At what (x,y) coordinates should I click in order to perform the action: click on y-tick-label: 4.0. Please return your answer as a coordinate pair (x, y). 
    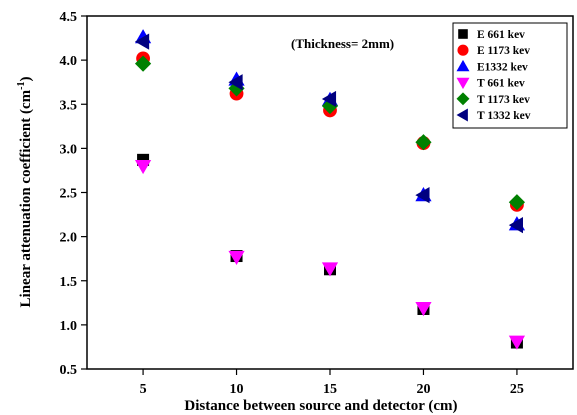
    Looking at the image, I should click on (69, 61).